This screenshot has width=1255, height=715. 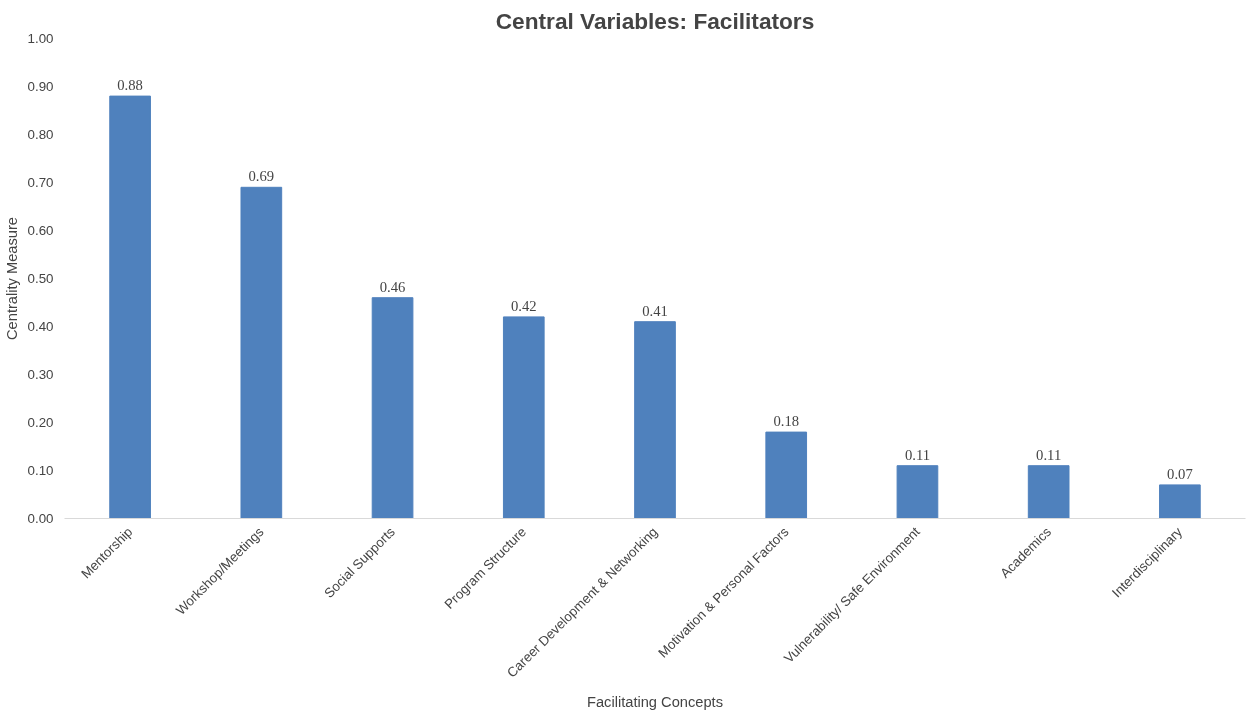 What do you see at coordinates (40, 182) in the screenshot?
I see `y-tick-label: 0.70` at bounding box center [40, 182].